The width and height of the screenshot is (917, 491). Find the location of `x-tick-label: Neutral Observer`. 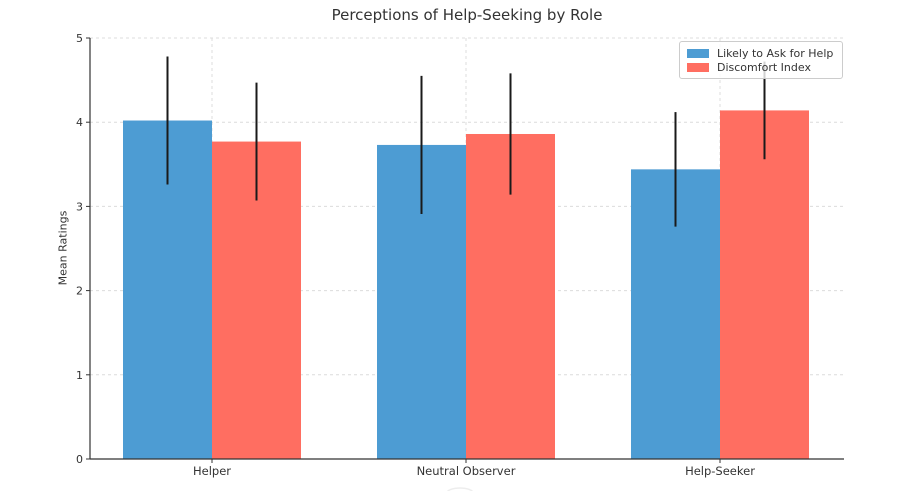

x-tick-label: Neutral Observer is located at coordinates (466, 471).